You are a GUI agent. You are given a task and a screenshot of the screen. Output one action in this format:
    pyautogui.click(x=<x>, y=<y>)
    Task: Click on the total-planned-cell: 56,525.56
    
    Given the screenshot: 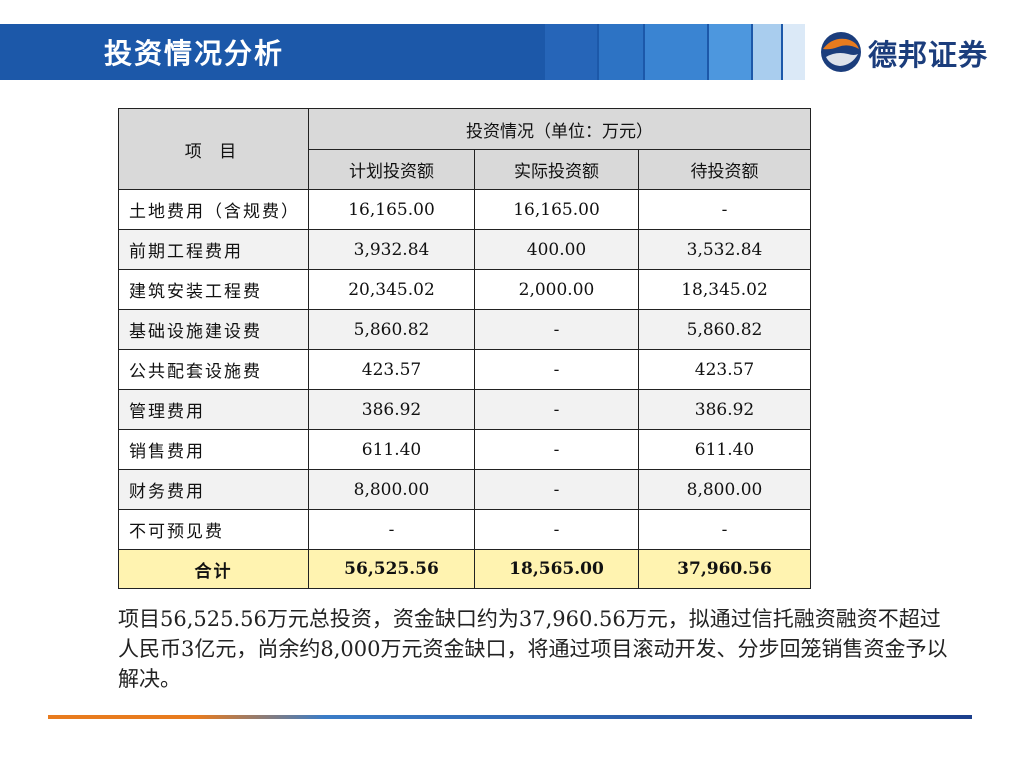 What is the action you would take?
    pyautogui.click(x=391, y=569)
    